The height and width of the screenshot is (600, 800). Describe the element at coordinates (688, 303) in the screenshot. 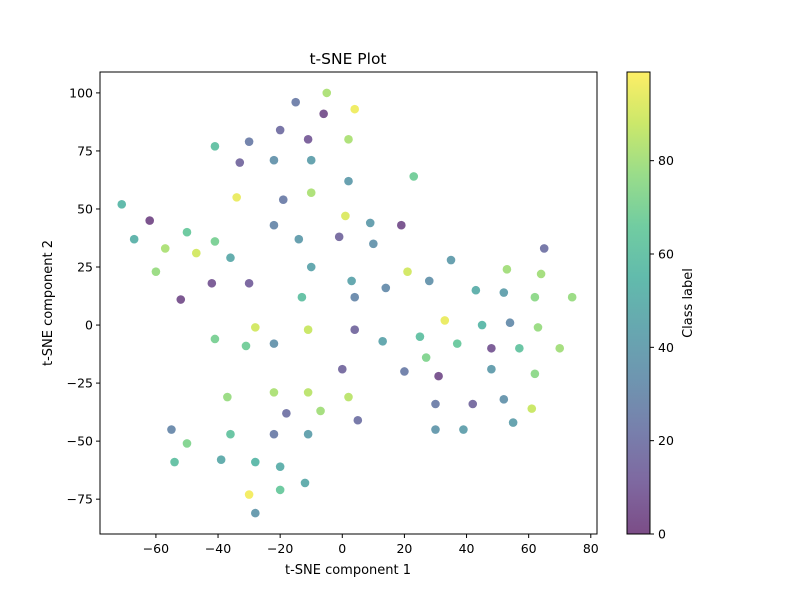

I see `colorbar-label: Class label` at that location.